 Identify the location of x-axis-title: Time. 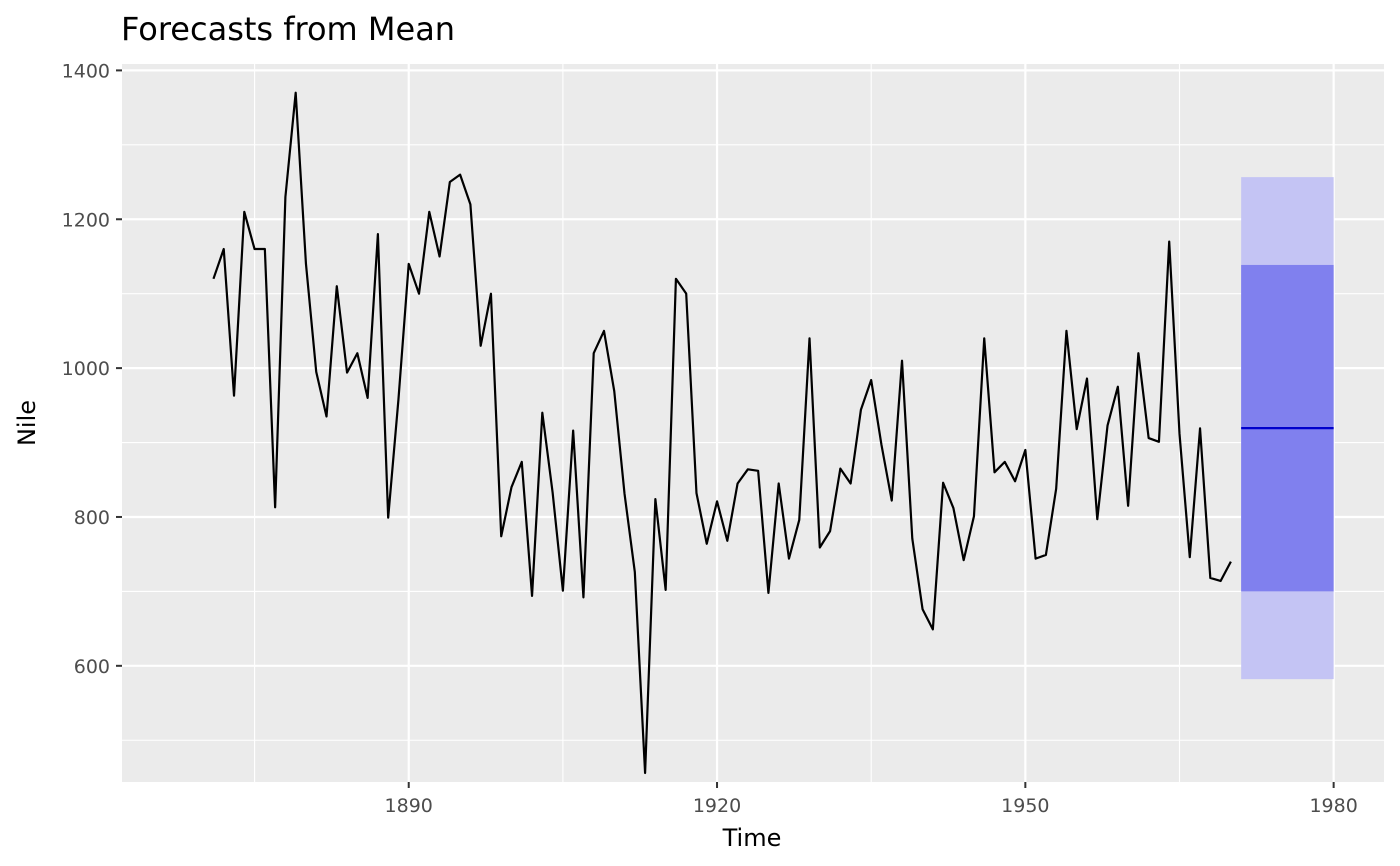
(752, 838).